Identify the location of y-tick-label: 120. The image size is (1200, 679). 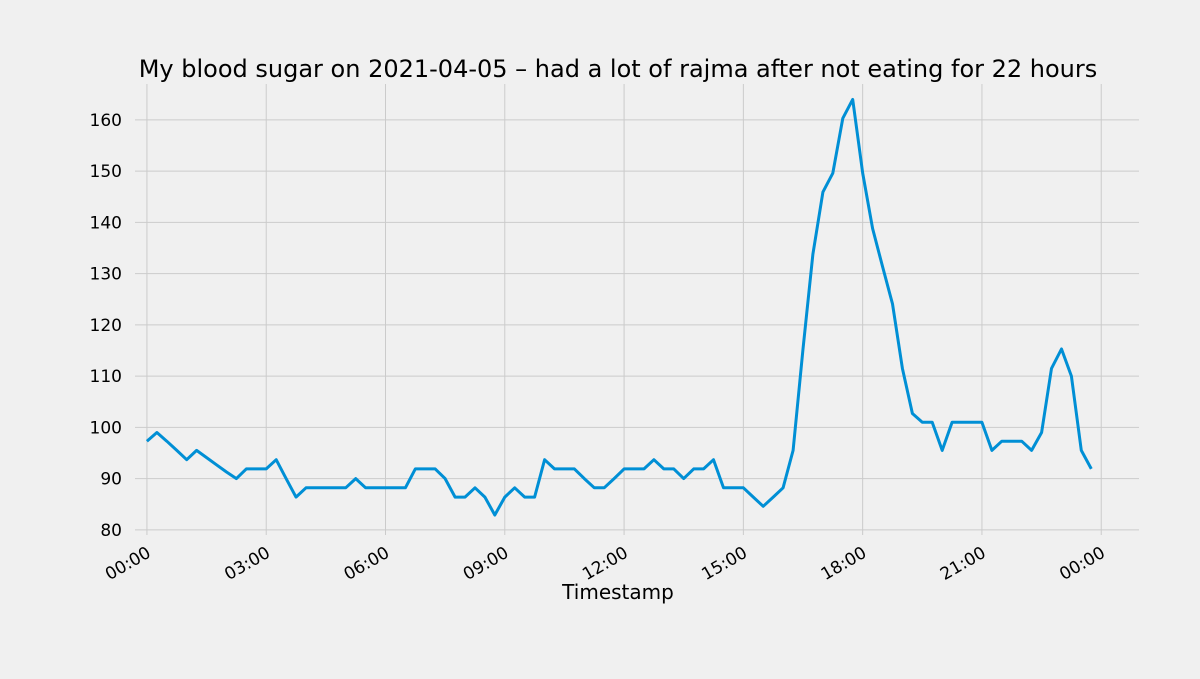
(106, 326).